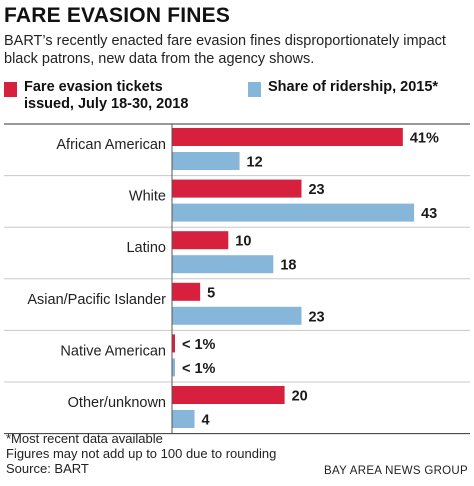 The image size is (474, 486). I want to click on credit-line: BAY AREA NEWS GROUP, so click(396, 471).